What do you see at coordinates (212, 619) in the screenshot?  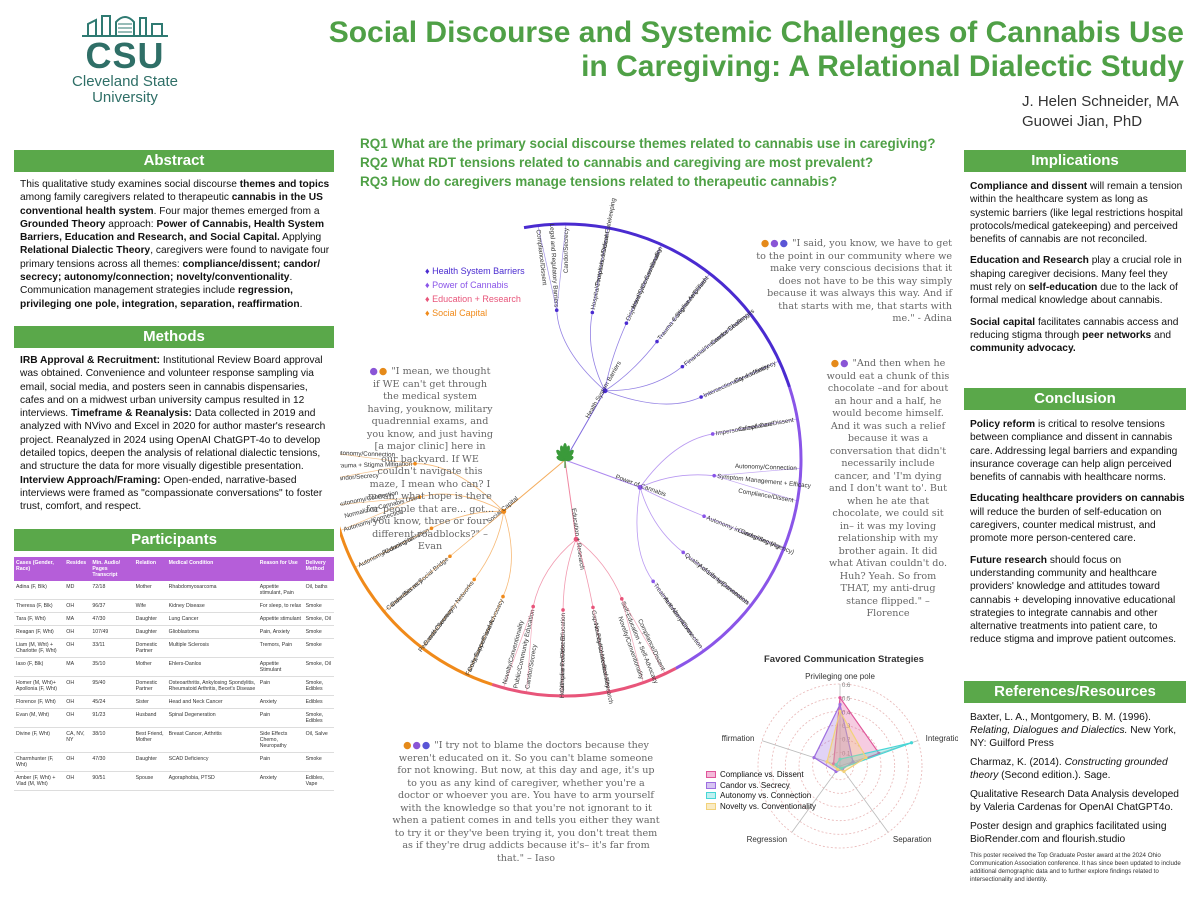 I see `table-cell: Lung Cancer` at bounding box center [212, 619].